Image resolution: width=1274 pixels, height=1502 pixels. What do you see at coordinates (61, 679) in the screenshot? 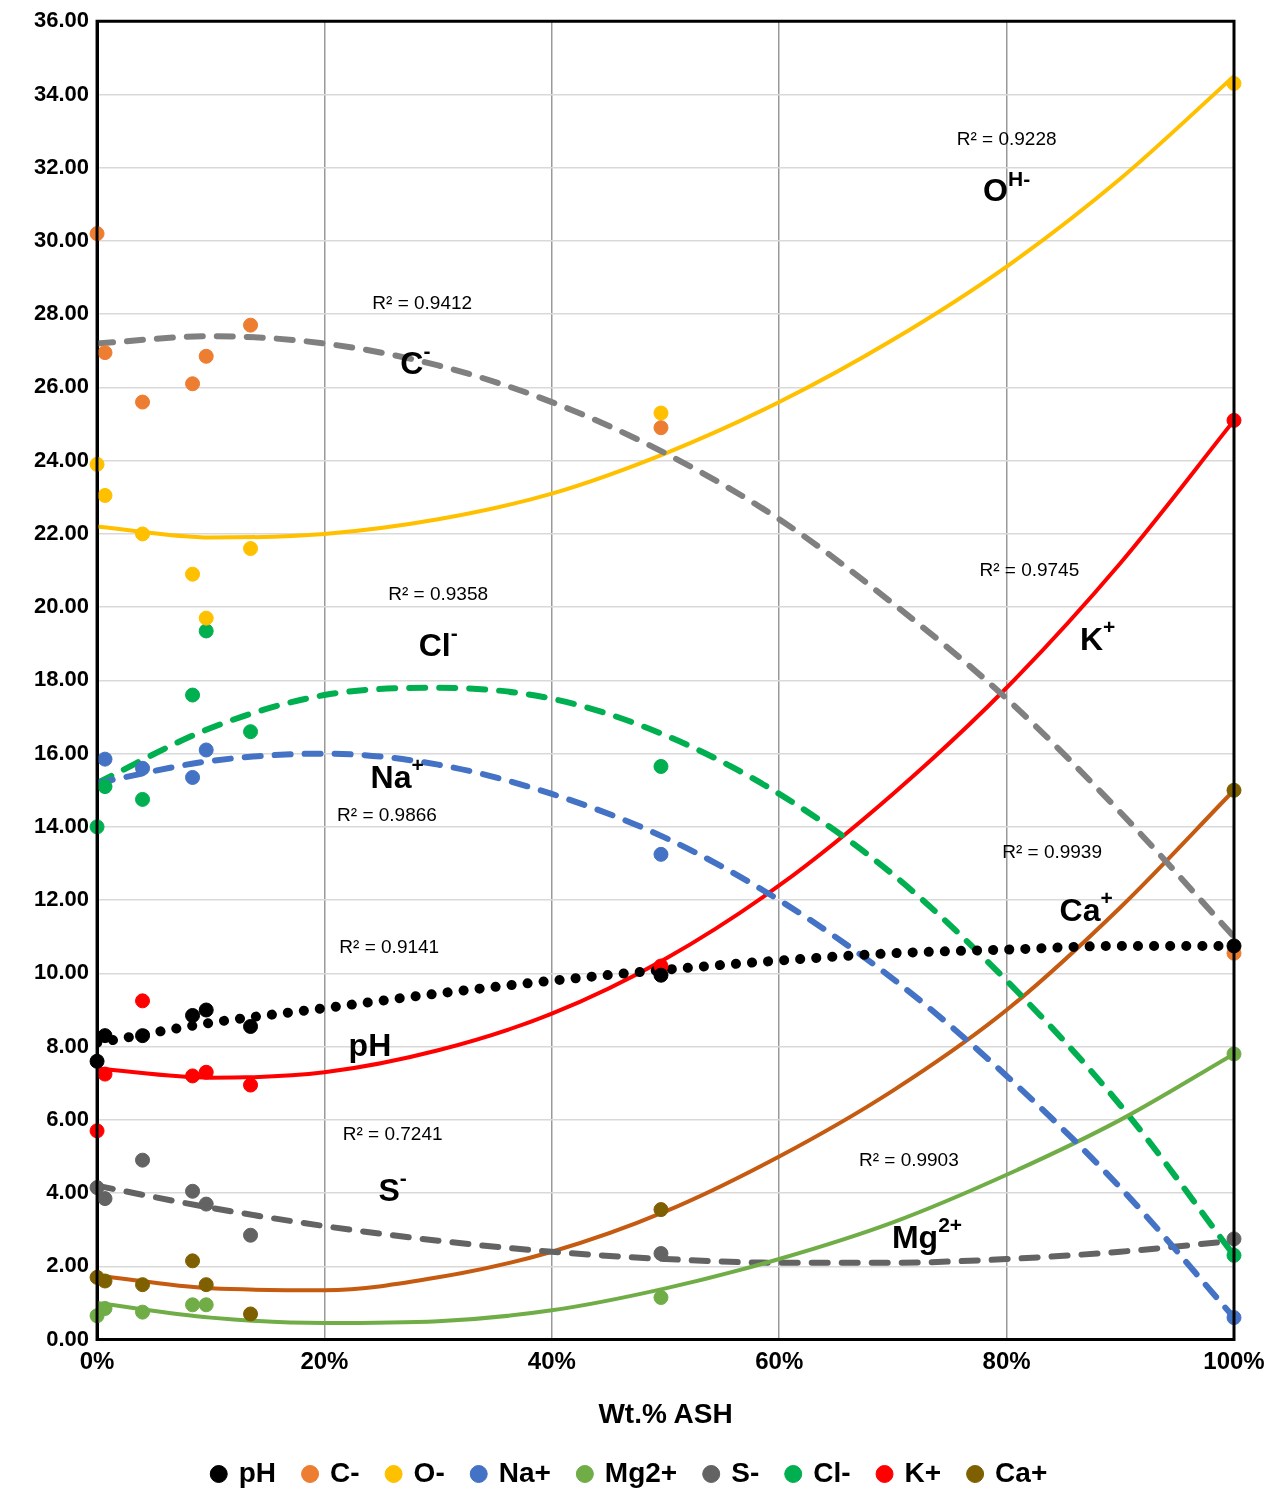
I see `y-tick-label: 18.00` at bounding box center [61, 679].